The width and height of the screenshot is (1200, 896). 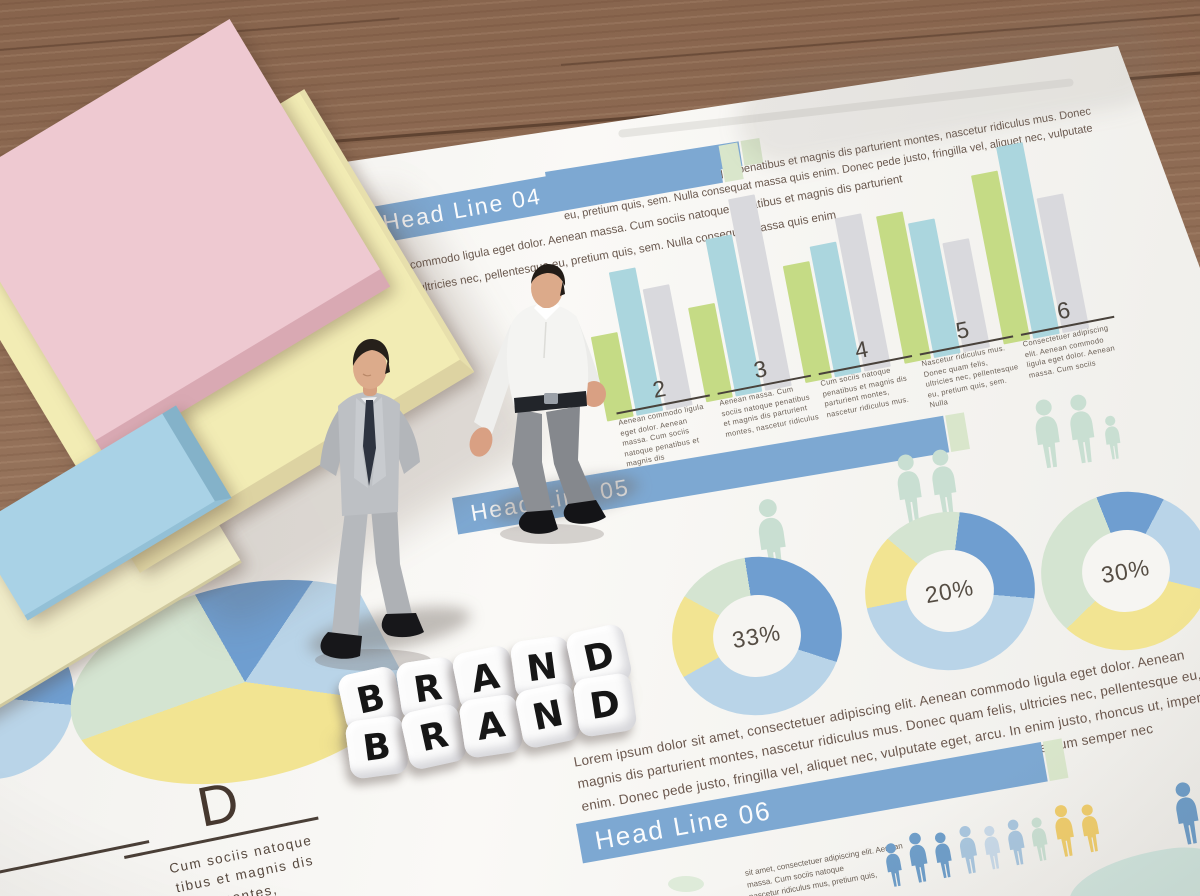 I want to click on donut-chart-30: 30%, so click(x=1114, y=571).